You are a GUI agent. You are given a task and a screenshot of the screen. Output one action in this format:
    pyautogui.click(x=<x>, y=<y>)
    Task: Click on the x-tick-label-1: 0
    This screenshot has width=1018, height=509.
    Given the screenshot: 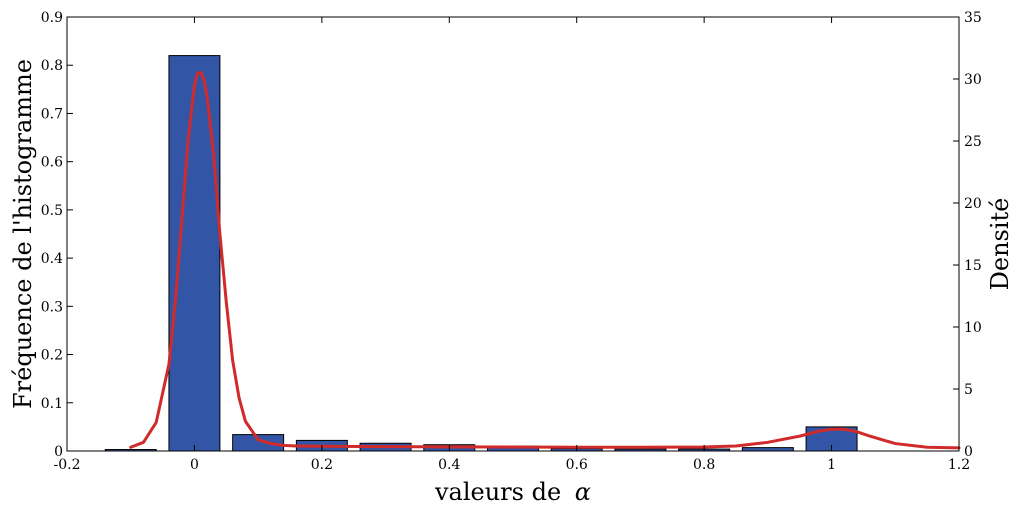 What is the action you would take?
    pyautogui.click(x=194, y=465)
    